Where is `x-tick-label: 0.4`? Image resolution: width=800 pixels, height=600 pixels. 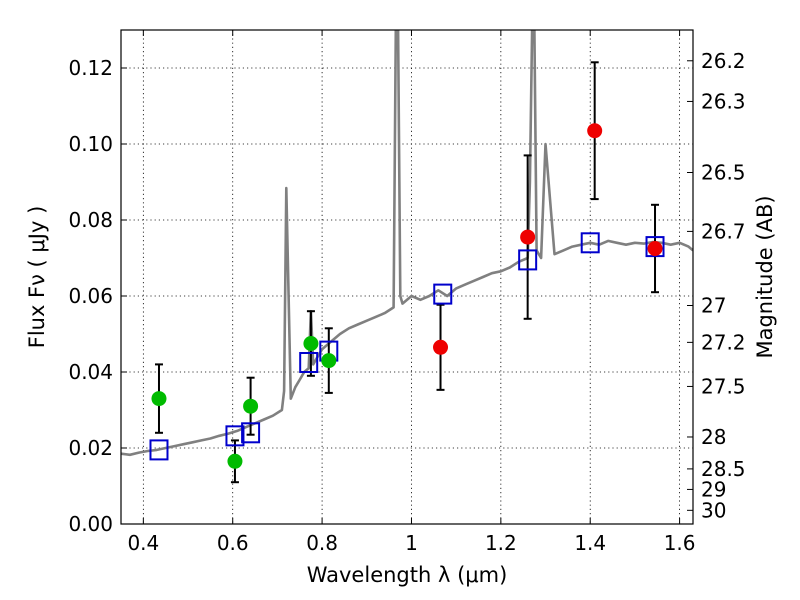
x-tick-label: 0.4 is located at coordinates (143, 543).